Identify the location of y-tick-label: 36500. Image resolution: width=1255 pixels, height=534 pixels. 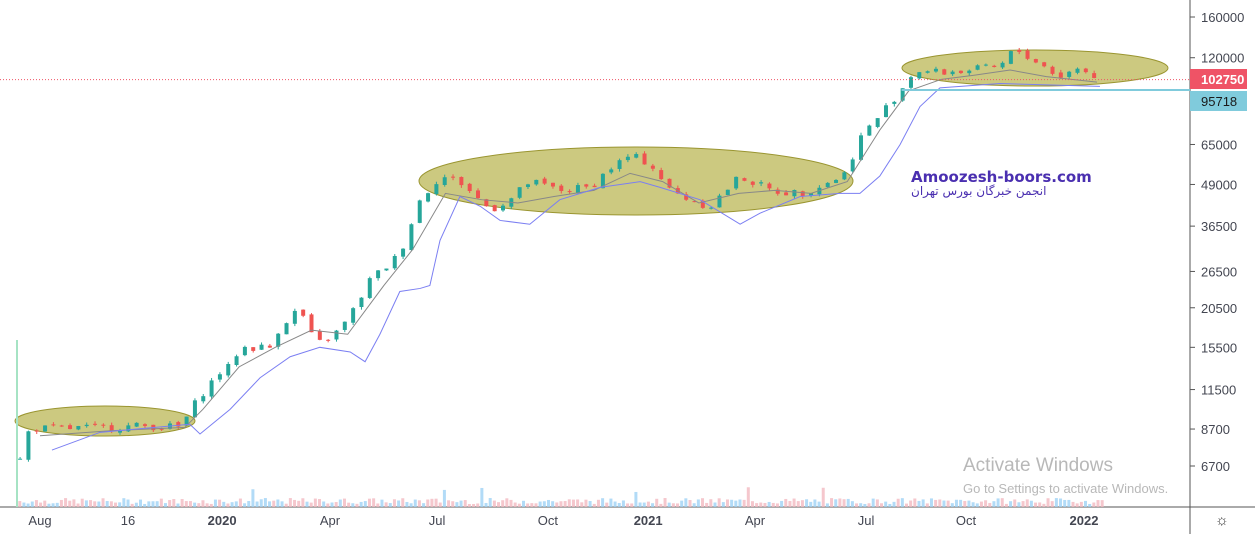
(1219, 226).